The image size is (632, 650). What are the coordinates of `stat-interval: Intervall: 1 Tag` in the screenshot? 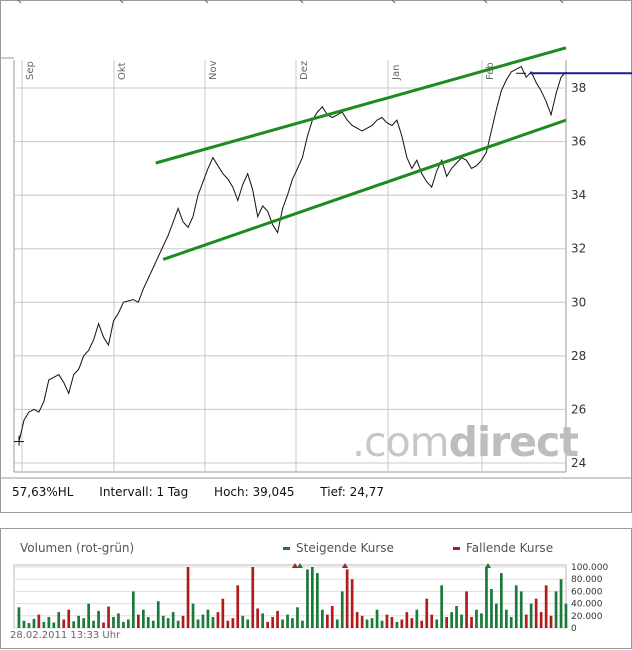 It's located at (144, 492).